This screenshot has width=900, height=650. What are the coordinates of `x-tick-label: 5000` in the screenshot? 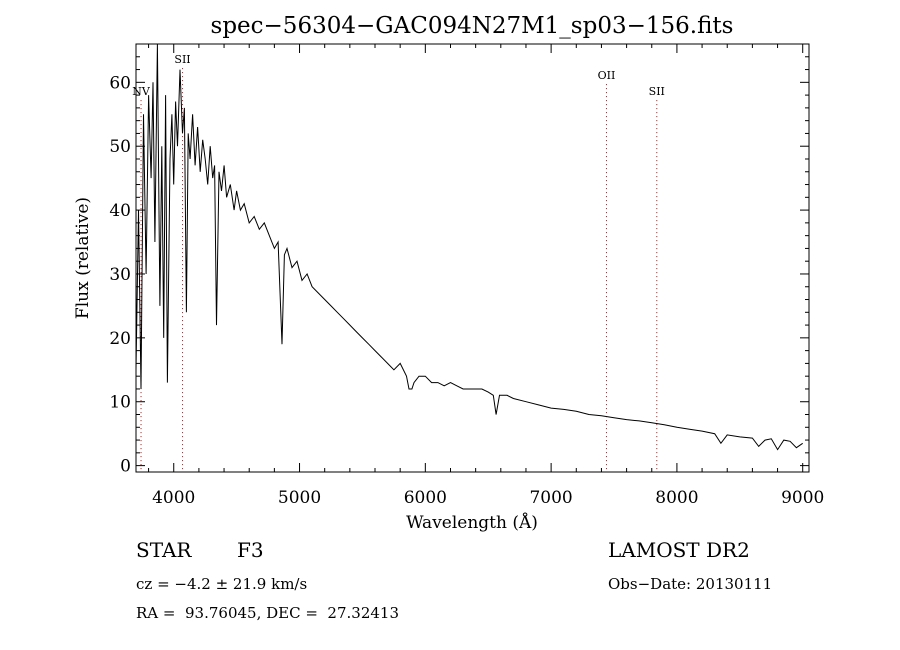 It's located at (299, 498).